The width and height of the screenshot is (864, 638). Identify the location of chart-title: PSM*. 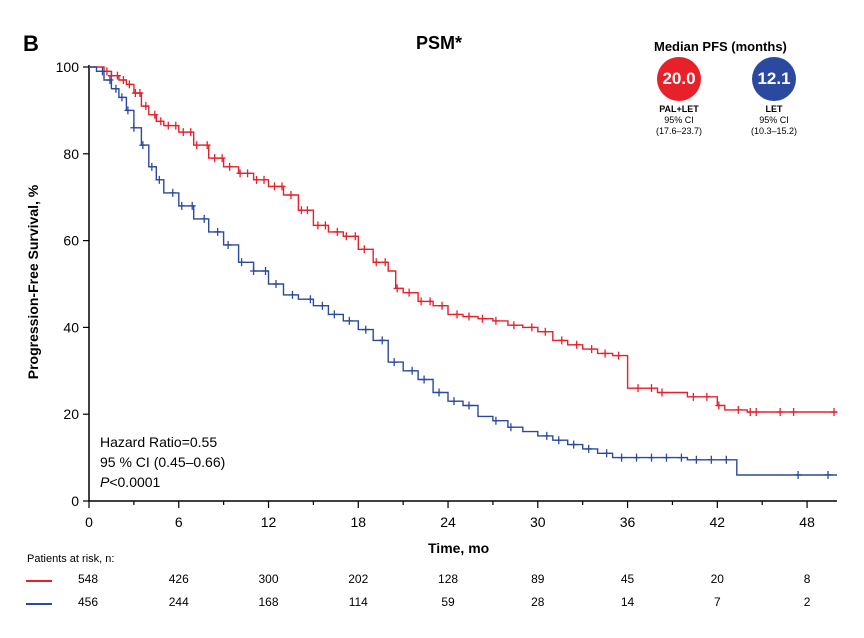
(439, 43).